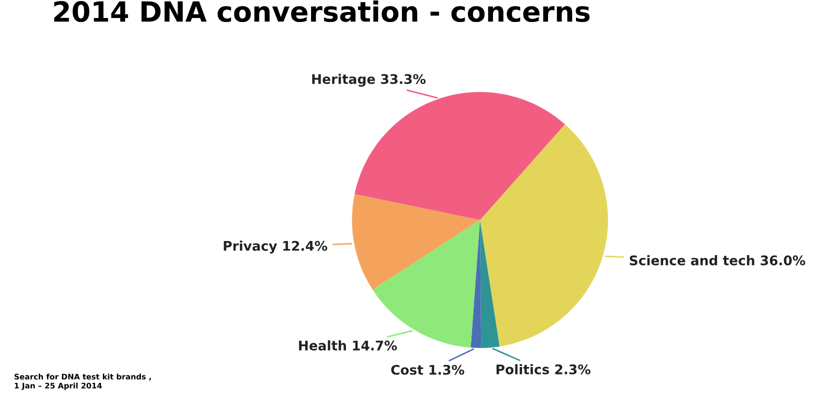  What do you see at coordinates (322, 11) in the screenshot?
I see `chart-title: 2014 DNA conversation - concerns` at bounding box center [322, 11].